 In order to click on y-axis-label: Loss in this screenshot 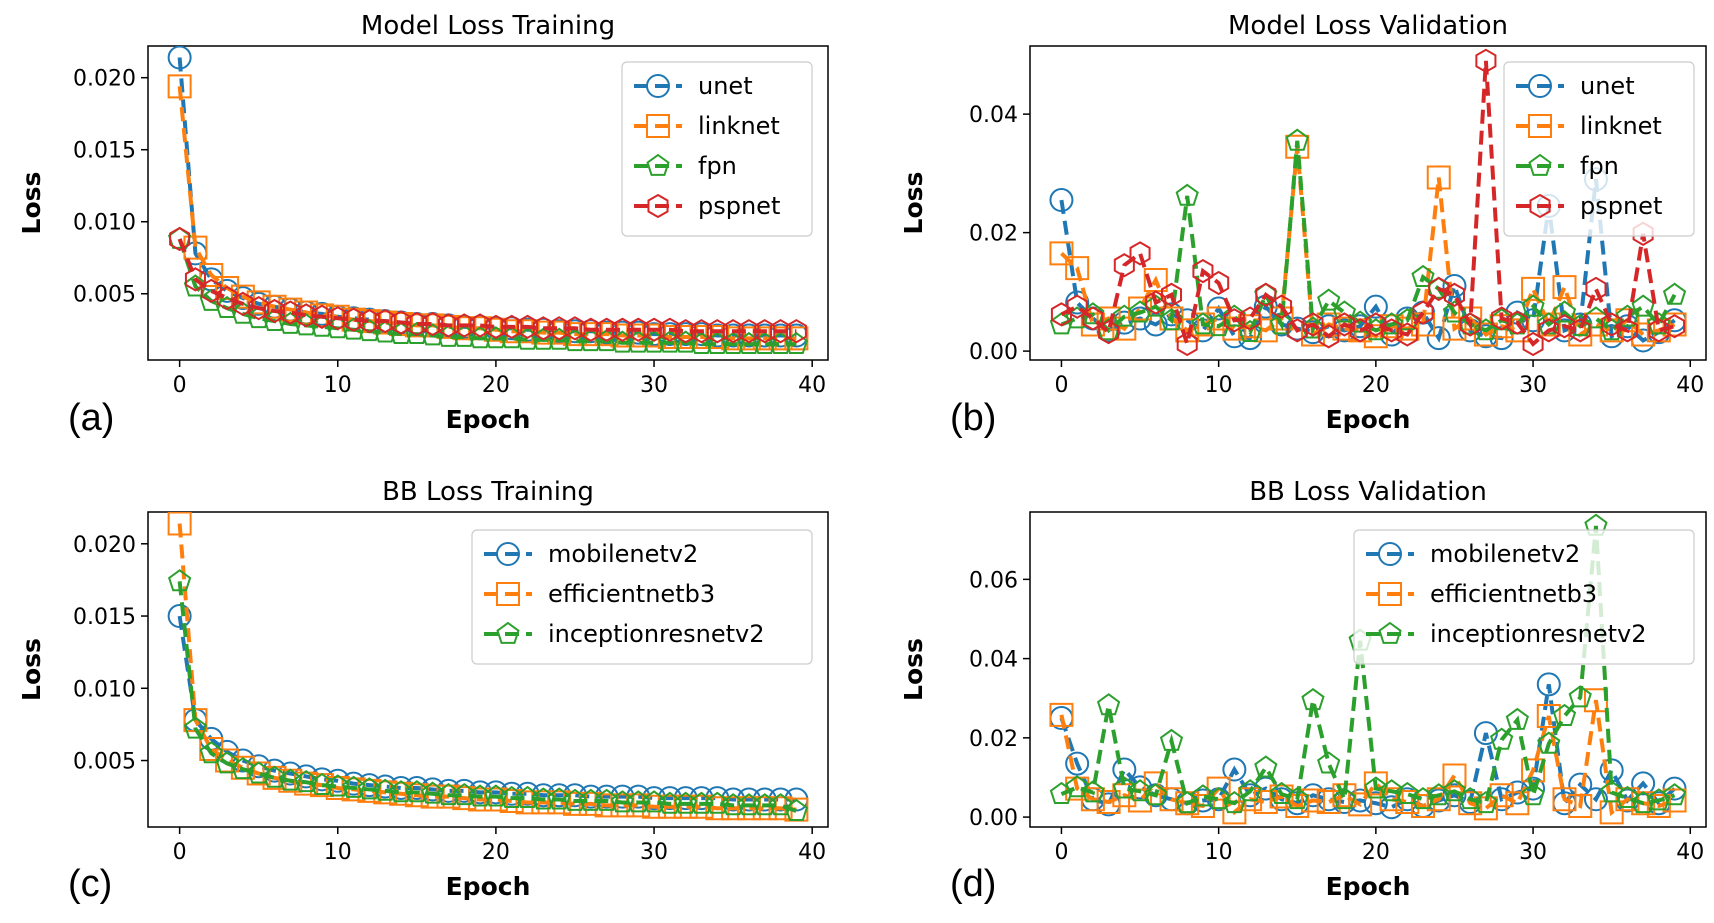, I will do `click(31, 203)`.